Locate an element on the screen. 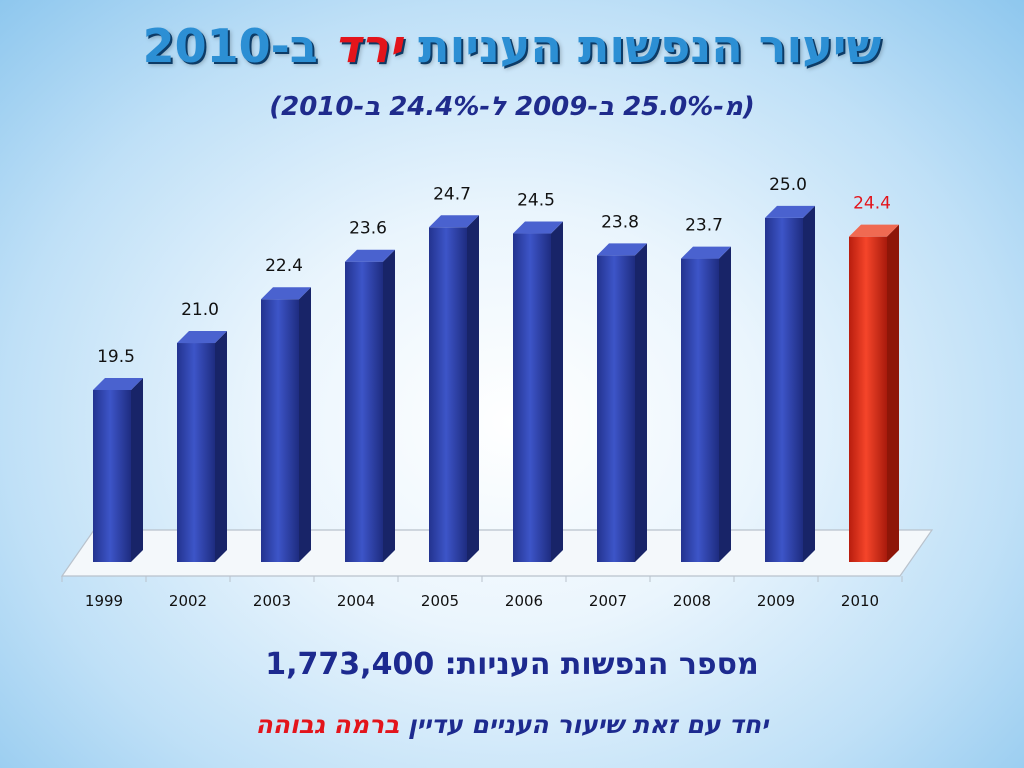 The height and width of the screenshot is (768, 1024). poor-count-value: 1,773,400 is located at coordinates (350, 664).